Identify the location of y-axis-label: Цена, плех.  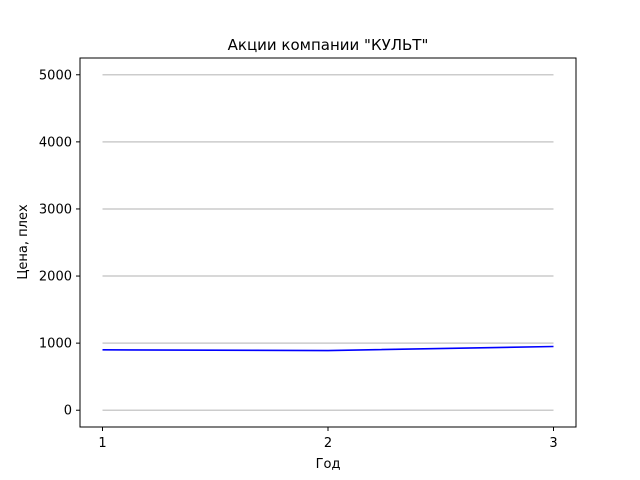
(23, 242).